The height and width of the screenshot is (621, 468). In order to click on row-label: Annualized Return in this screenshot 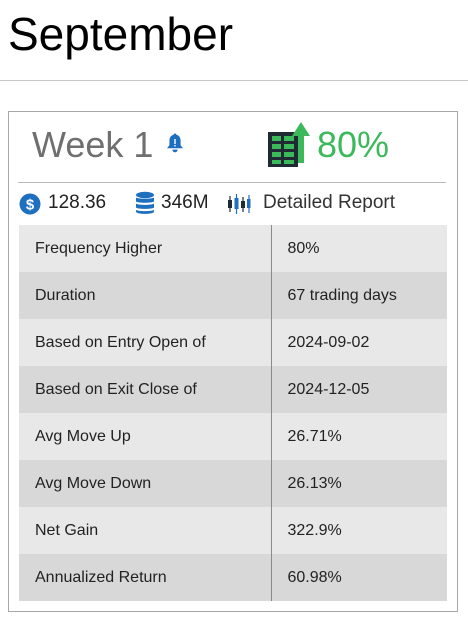, I will do `click(145, 577)`.